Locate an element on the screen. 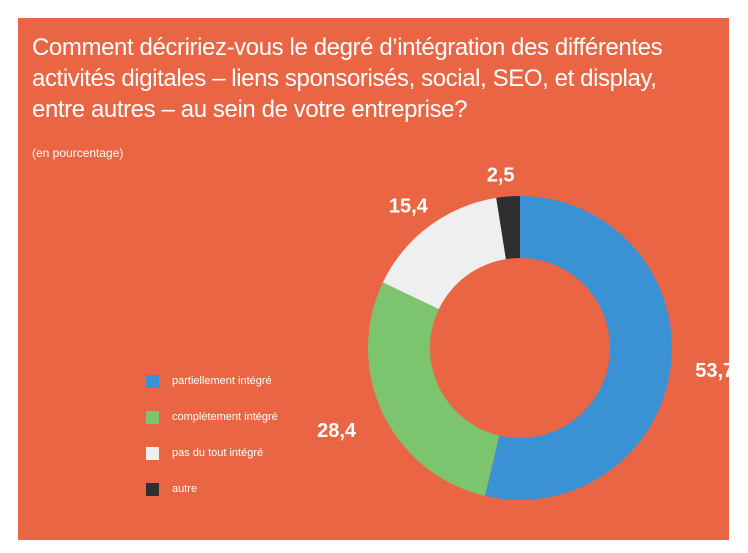 Image resolution: width=748 pixels, height=553 pixels. slice-complètement-intégré is located at coordinates (434, 389).